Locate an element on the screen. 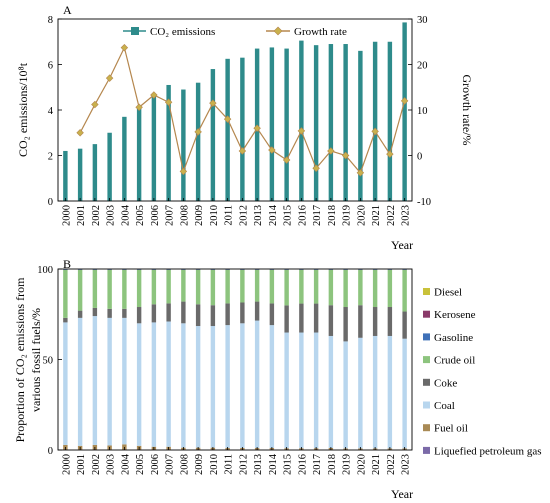  stack-segment-coke-2005 is located at coordinates (139, 315).